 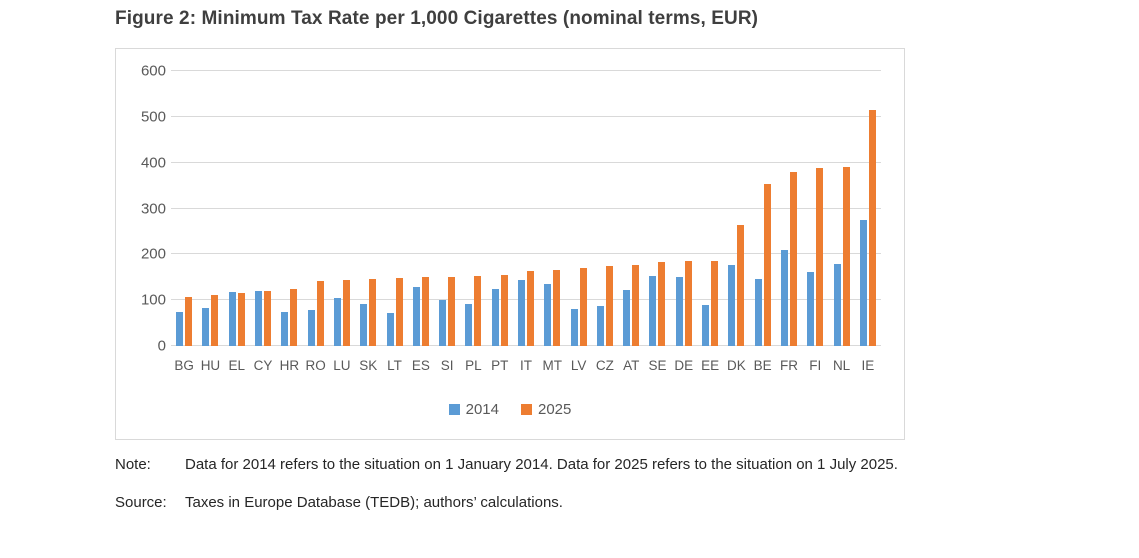 What do you see at coordinates (868, 208) in the screenshot?
I see `bar-group-IE` at bounding box center [868, 208].